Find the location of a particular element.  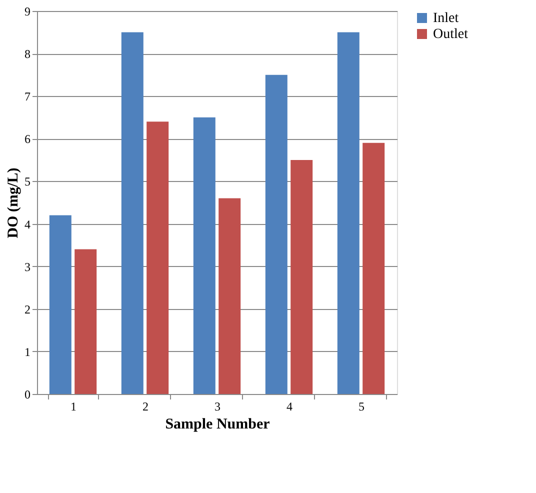

x-tick-label: 4 is located at coordinates (289, 407).